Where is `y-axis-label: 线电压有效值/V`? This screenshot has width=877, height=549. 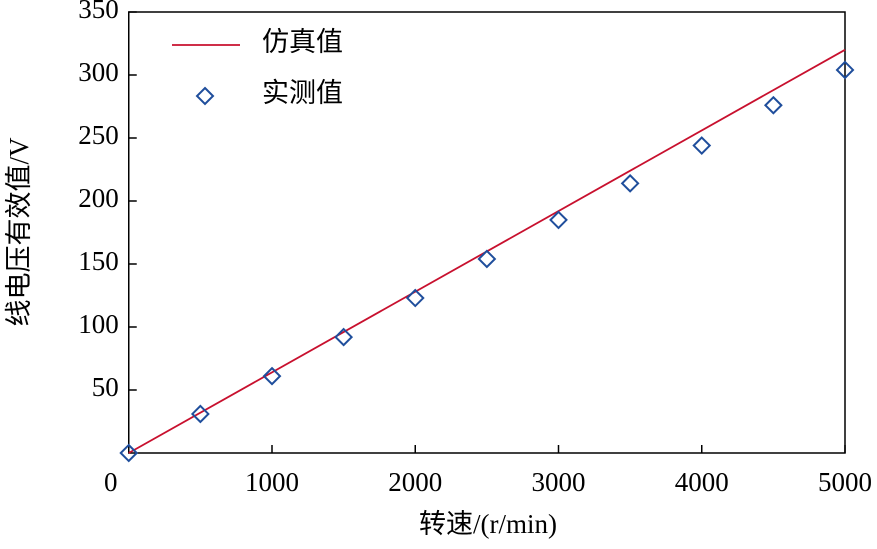
y-axis-label: 线电压有效值/V is located at coordinates (19, 232).